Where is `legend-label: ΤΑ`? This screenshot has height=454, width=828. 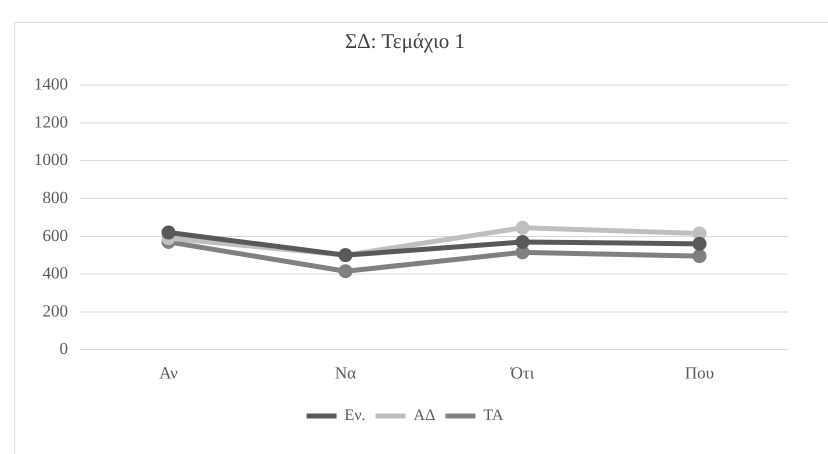
legend-label: ΤΑ is located at coordinates (493, 415).